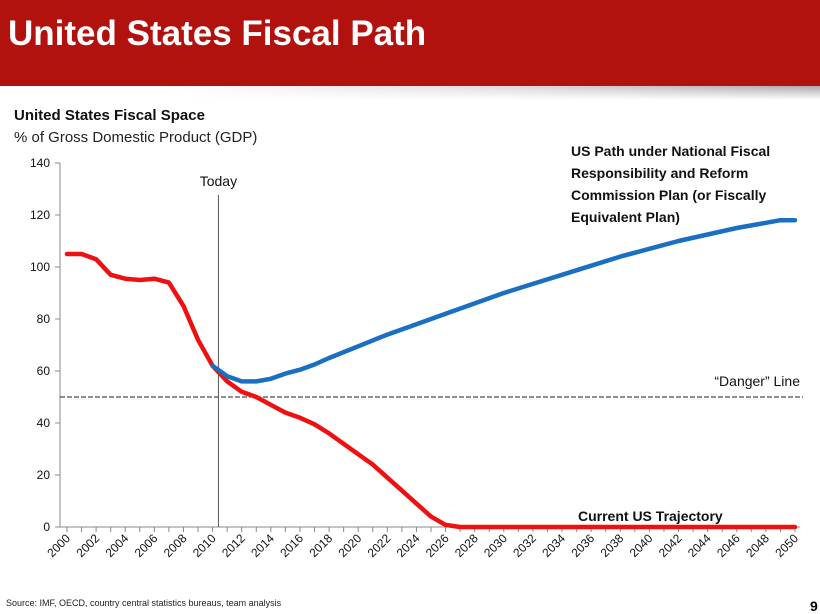  What do you see at coordinates (408, 545) in the screenshot?
I see `x-tick-label: 2024` at bounding box center [408, 545].